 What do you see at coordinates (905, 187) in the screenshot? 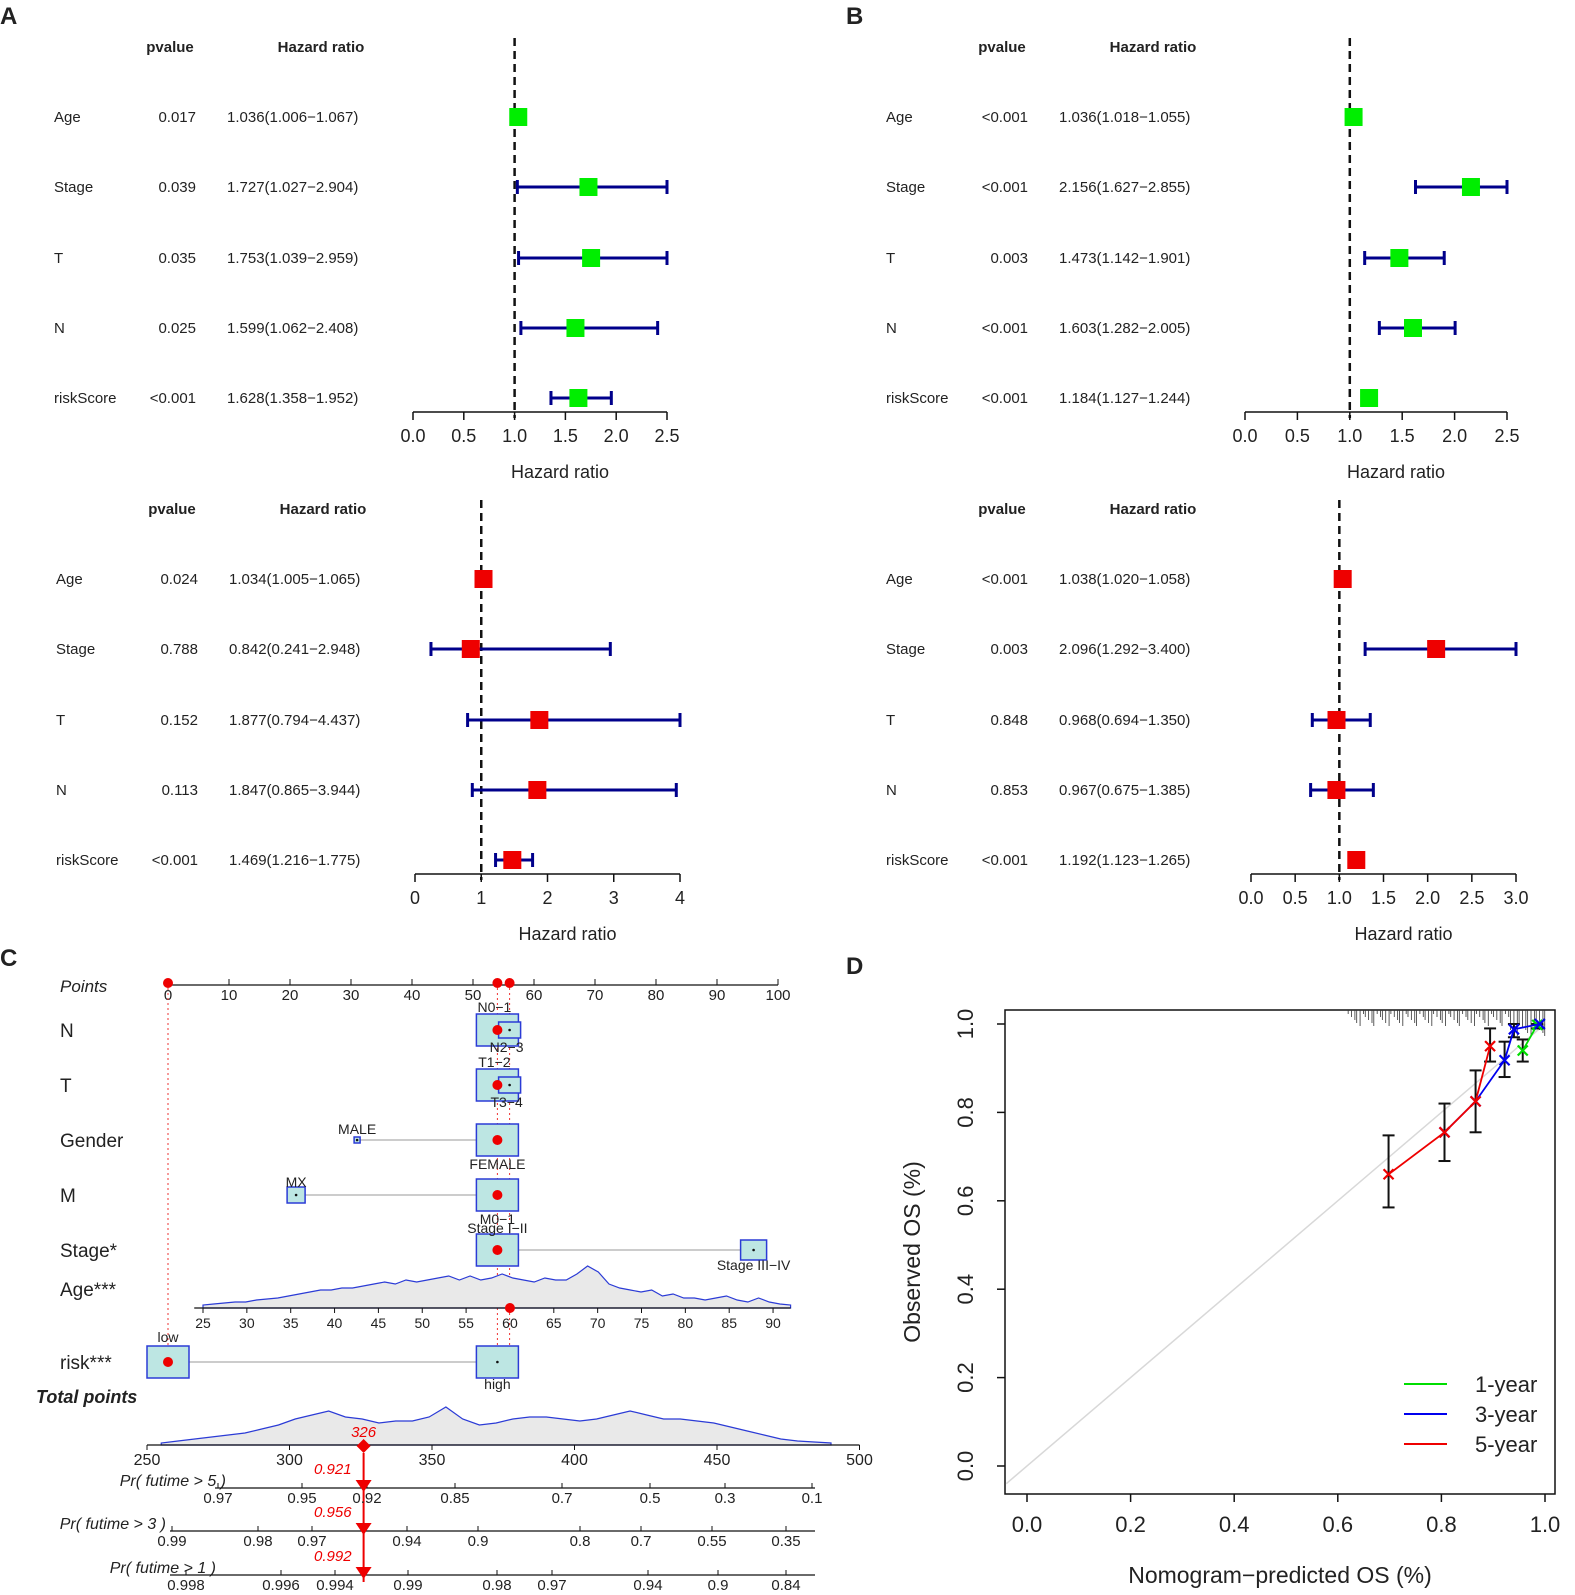
I see `row-label: Stage` at bounding box center [905, 187].